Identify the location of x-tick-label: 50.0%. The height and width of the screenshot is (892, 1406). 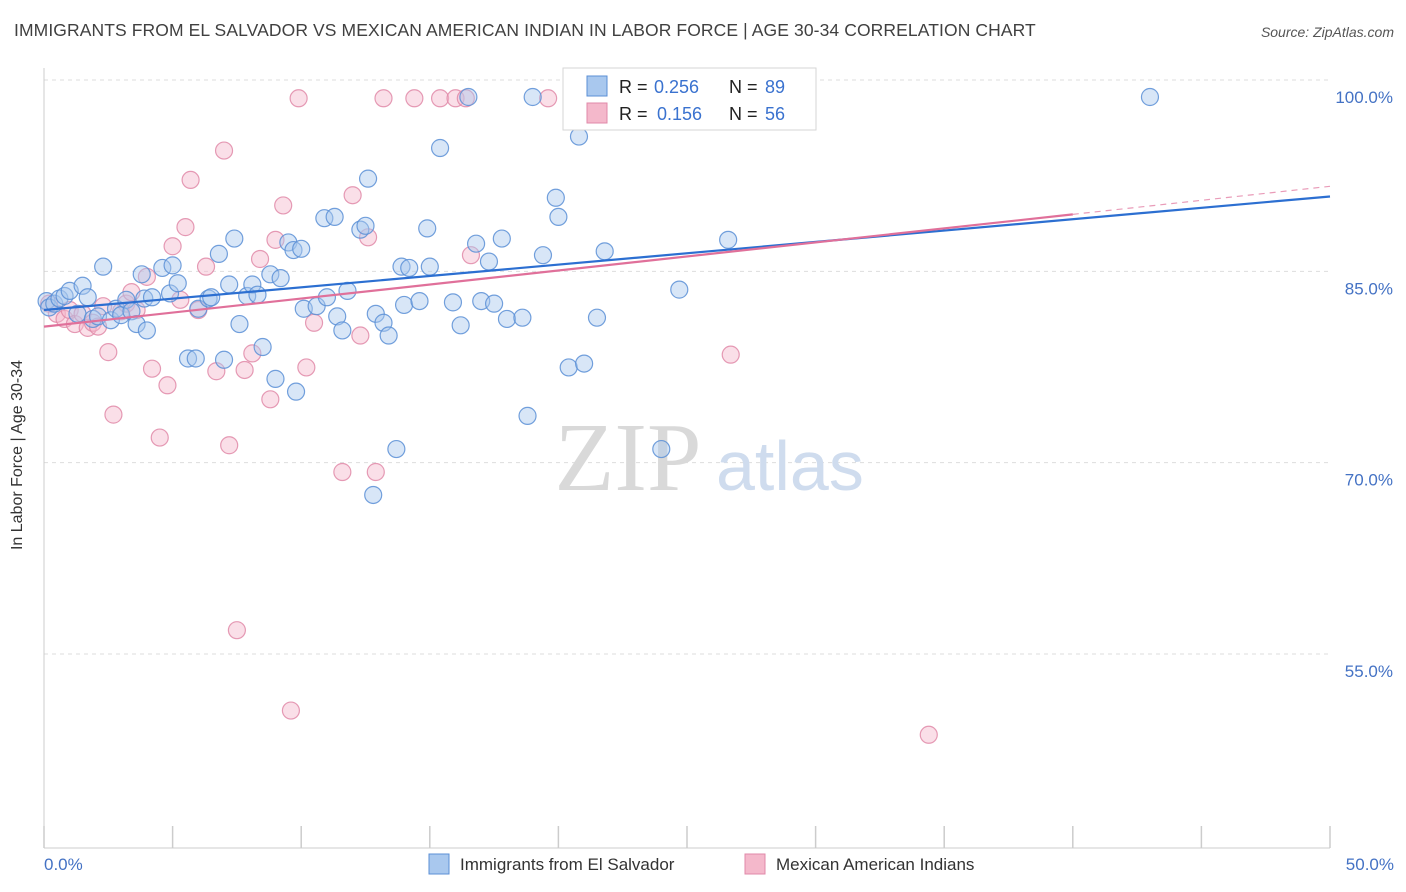
(1370, 864).